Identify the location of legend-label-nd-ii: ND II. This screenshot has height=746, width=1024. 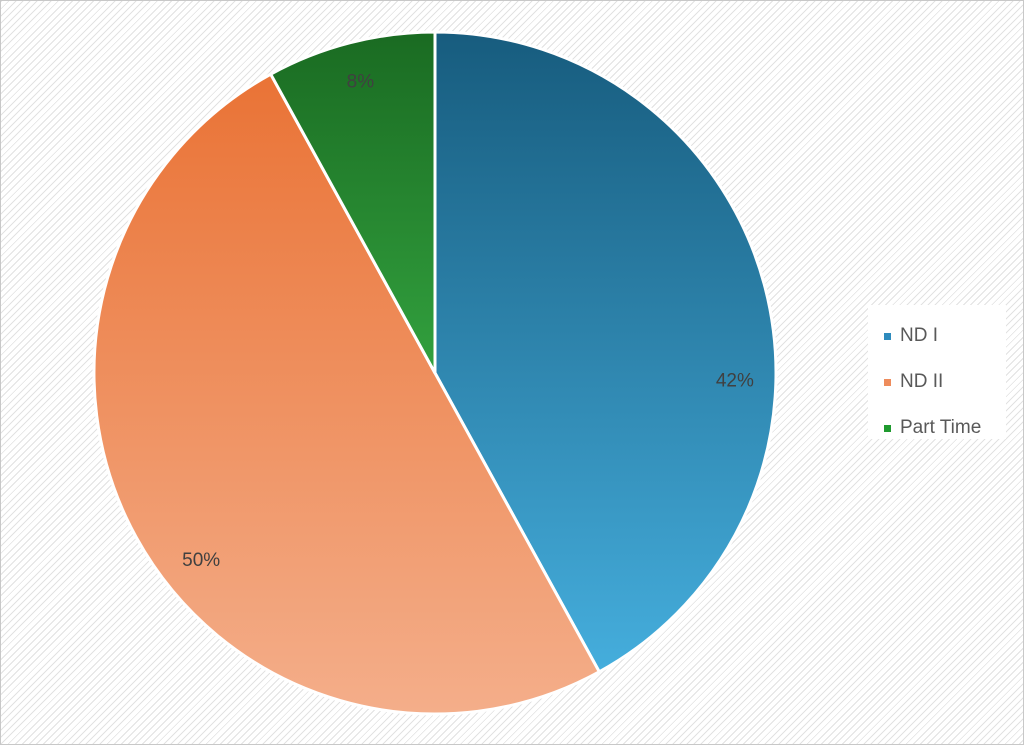
(922, 381).